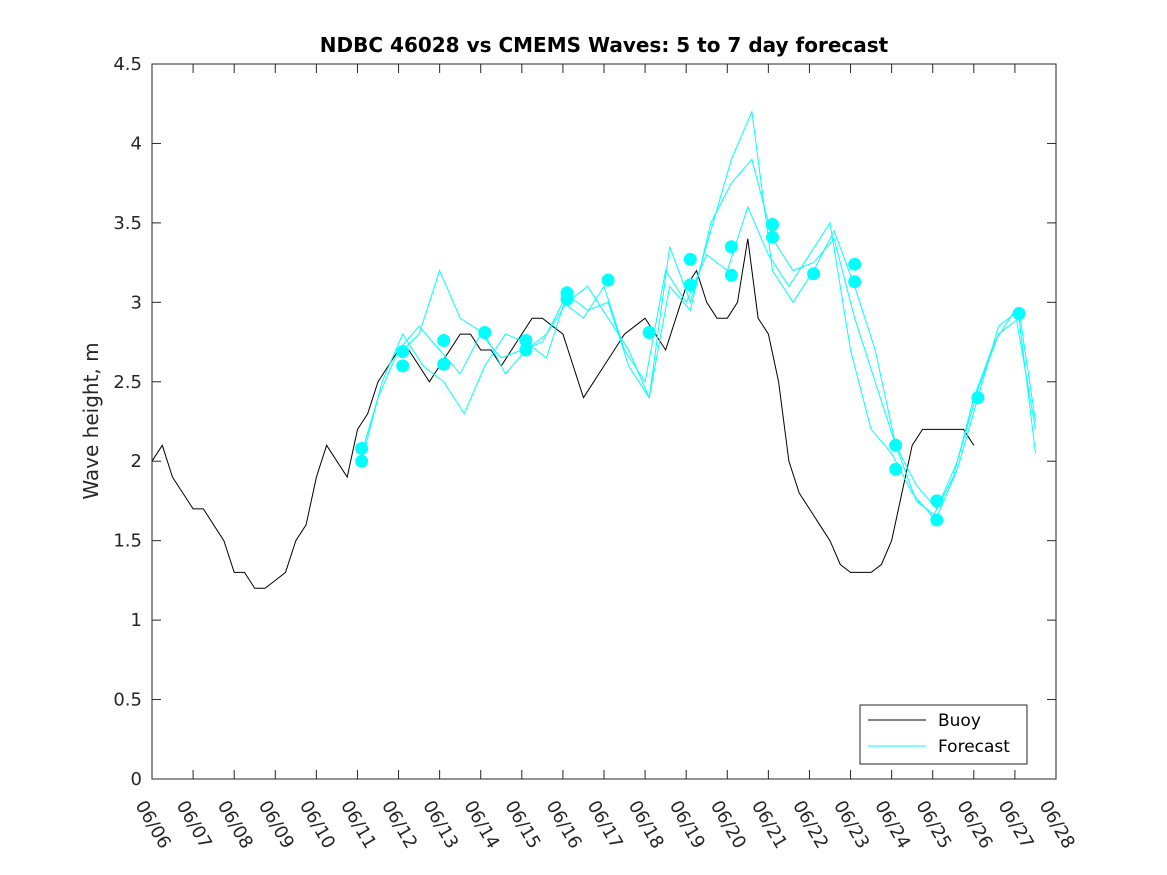 This screenshot has width=1167, height=875. I want to click on x-tick-label: 06/15, so click(522, 824).